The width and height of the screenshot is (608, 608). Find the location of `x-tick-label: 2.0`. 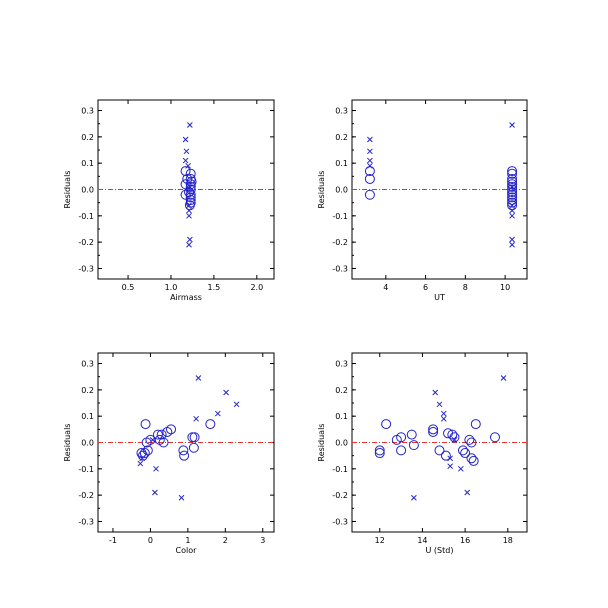

x-tick-label: 2.0 is located at coordinates (256, 287).